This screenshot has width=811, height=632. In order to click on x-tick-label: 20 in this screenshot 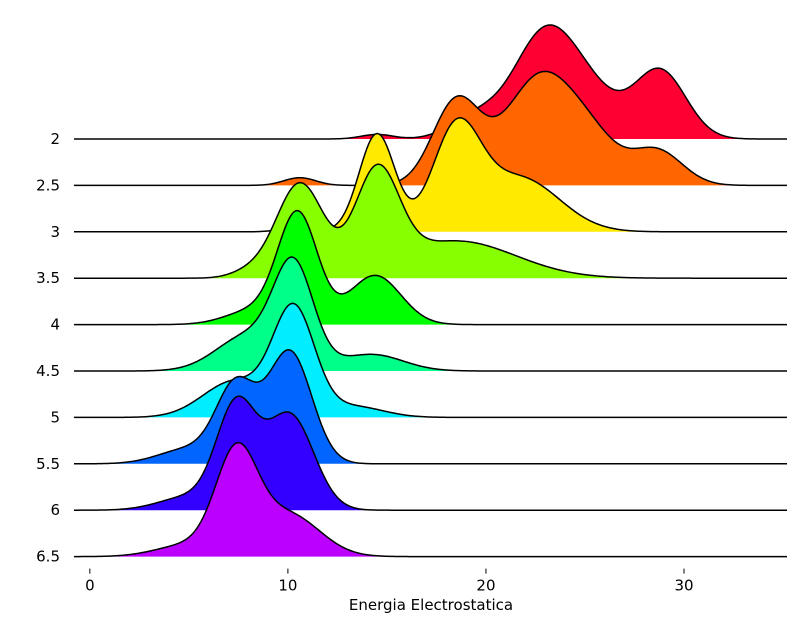, I will do `click(485, 586)`.